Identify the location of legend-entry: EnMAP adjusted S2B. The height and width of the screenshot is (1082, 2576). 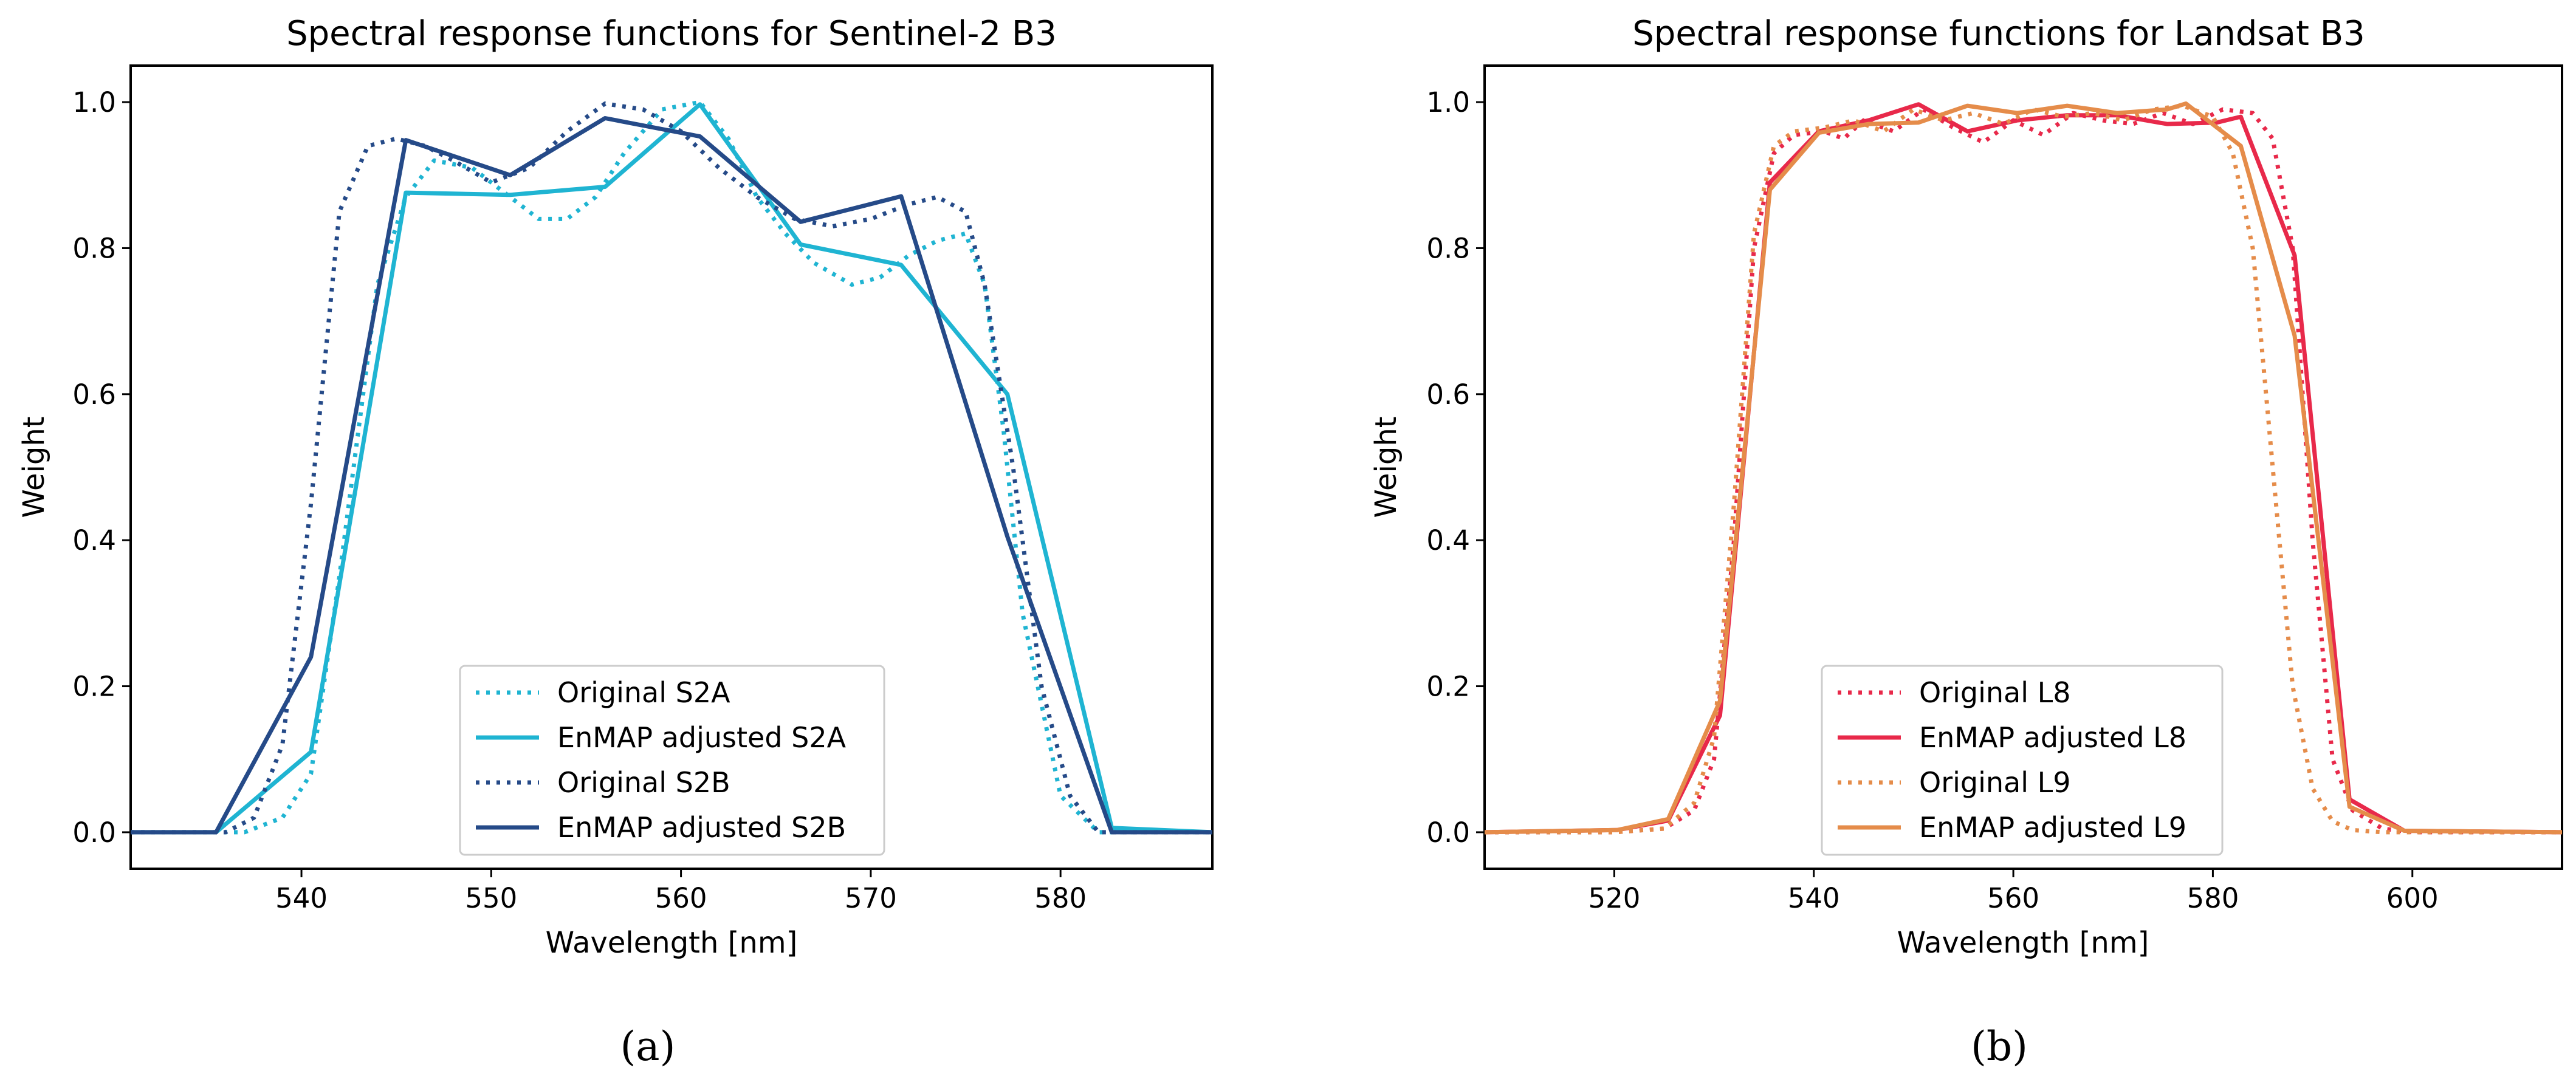
(701, 827).